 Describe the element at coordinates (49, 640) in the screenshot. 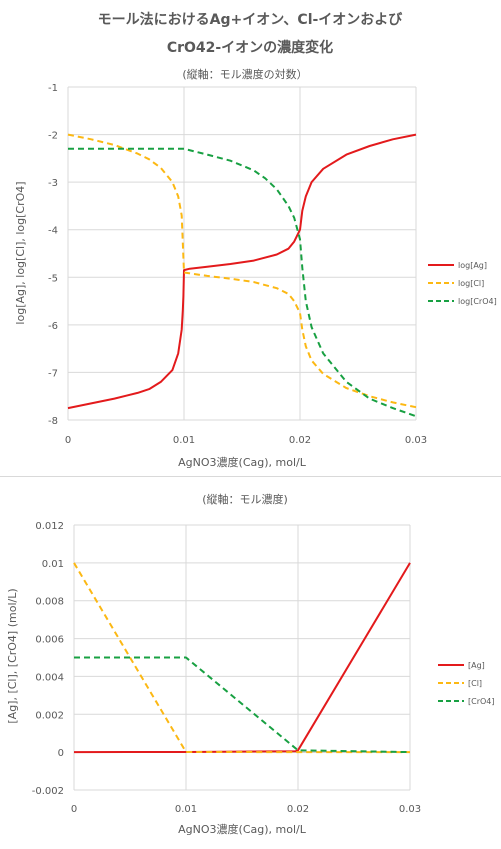

I see `y-tick-label: 0.006` at that location.